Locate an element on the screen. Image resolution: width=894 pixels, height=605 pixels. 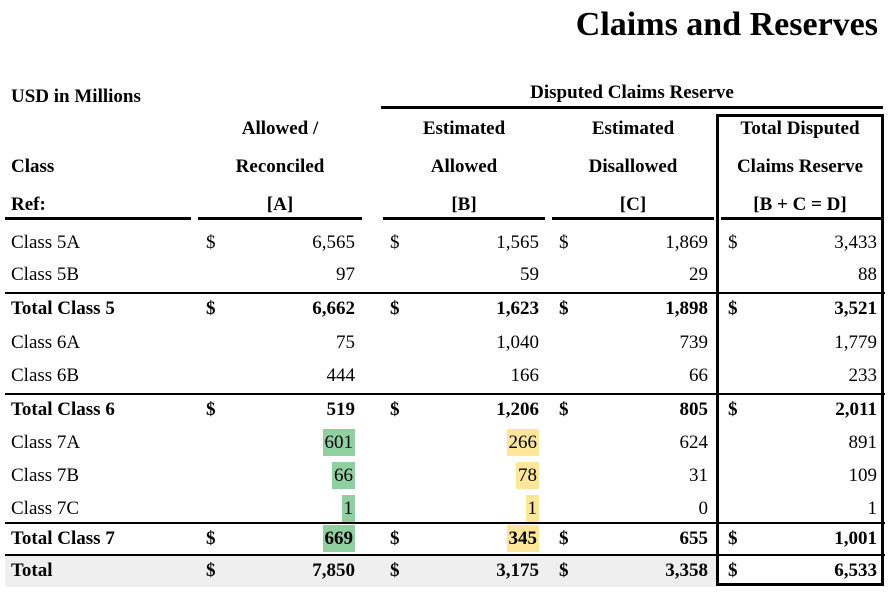
page-title: Claims and Reserves is located at coordinates (726, 24).